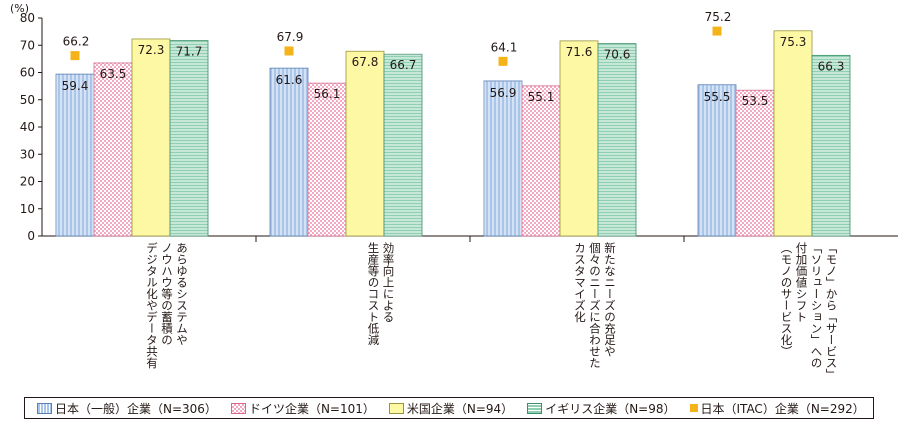 This screenshot has height=425, width=904. Describe the element at coordinates (113, 74) in the screenshot. I see `bar-value-label: 63.5` at that location.